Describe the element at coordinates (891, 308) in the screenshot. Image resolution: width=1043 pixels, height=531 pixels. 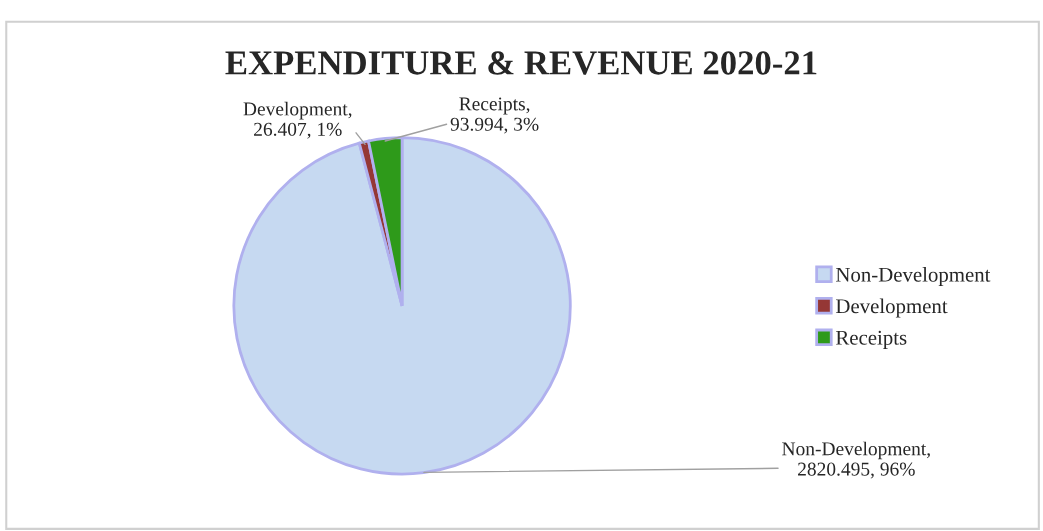
I see `legend-label: Development` at that location.